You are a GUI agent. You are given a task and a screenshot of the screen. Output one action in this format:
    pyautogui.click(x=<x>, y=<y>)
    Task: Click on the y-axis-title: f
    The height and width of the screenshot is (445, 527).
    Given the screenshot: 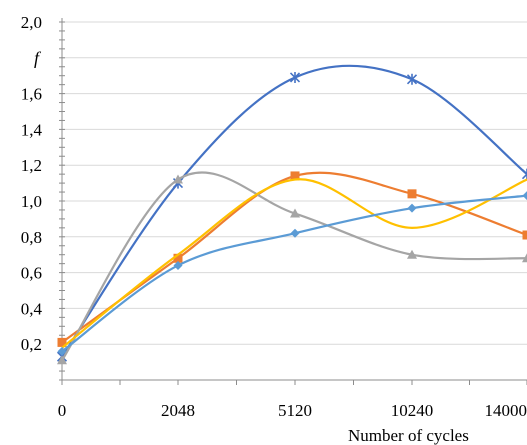 What is the action you would take?
    pyautogui.click(x=38, y=58)
    